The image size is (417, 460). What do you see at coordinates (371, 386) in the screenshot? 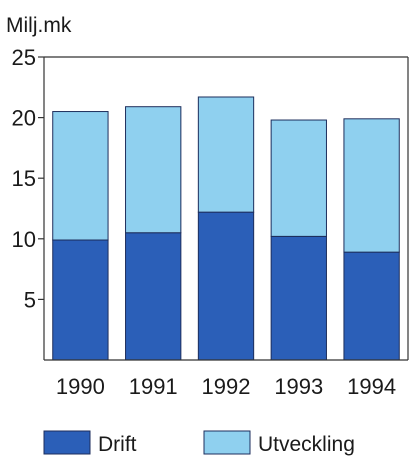
I see `x-tick-label: 1994` at bounding box center [371, 386].